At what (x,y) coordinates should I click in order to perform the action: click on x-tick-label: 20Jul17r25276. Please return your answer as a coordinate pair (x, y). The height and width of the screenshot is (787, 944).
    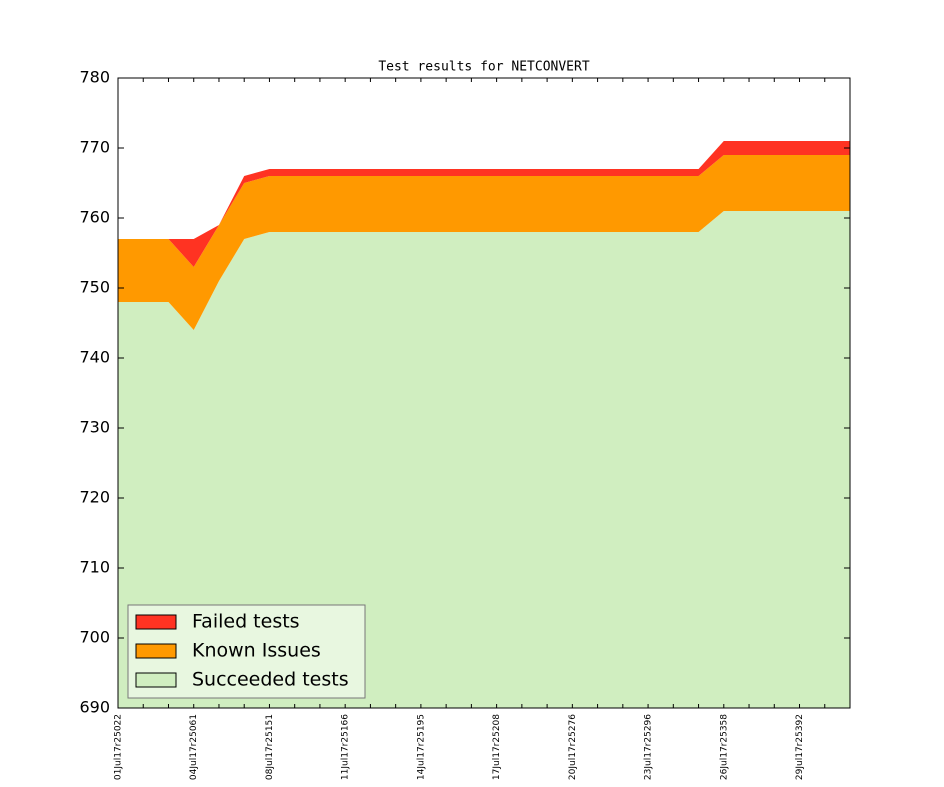
    Looking at the image, I should click on (573, 747).